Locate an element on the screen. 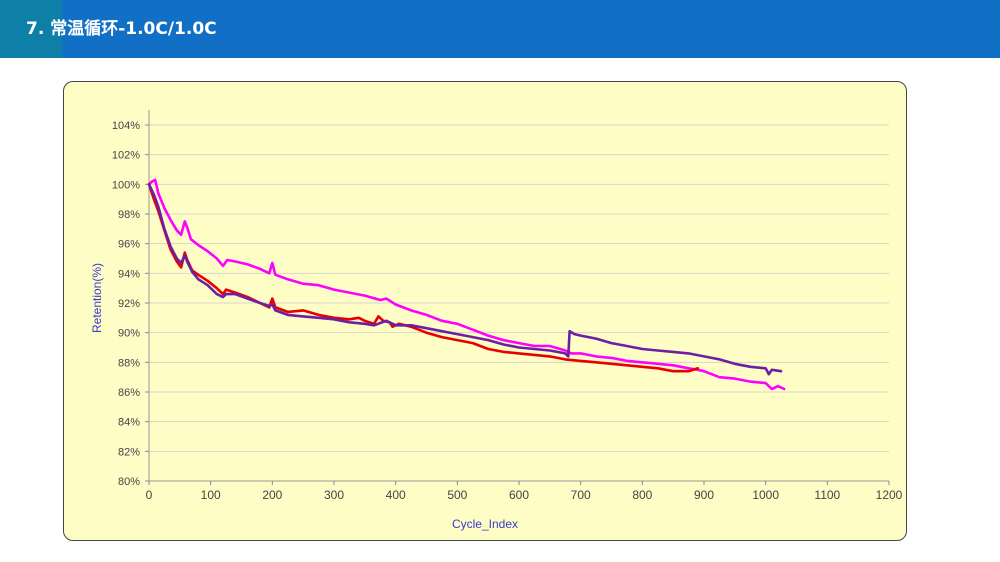 This screenshot has width=1000, height=562. x-tick-label: 100 is located at coordinates (211, 495).